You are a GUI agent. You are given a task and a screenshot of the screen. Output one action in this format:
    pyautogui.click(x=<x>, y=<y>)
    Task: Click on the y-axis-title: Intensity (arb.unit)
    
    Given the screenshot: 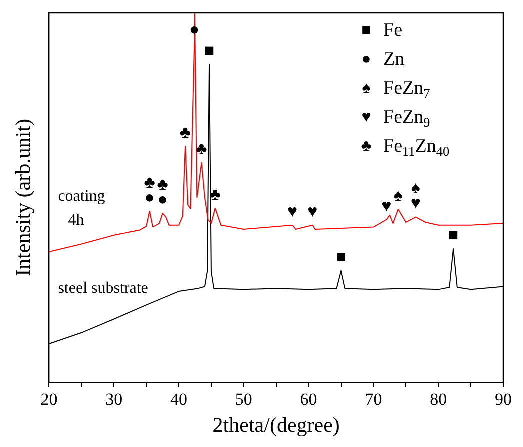 What is the action you would take?
    pyautogui.click(x=23, y=197)
    